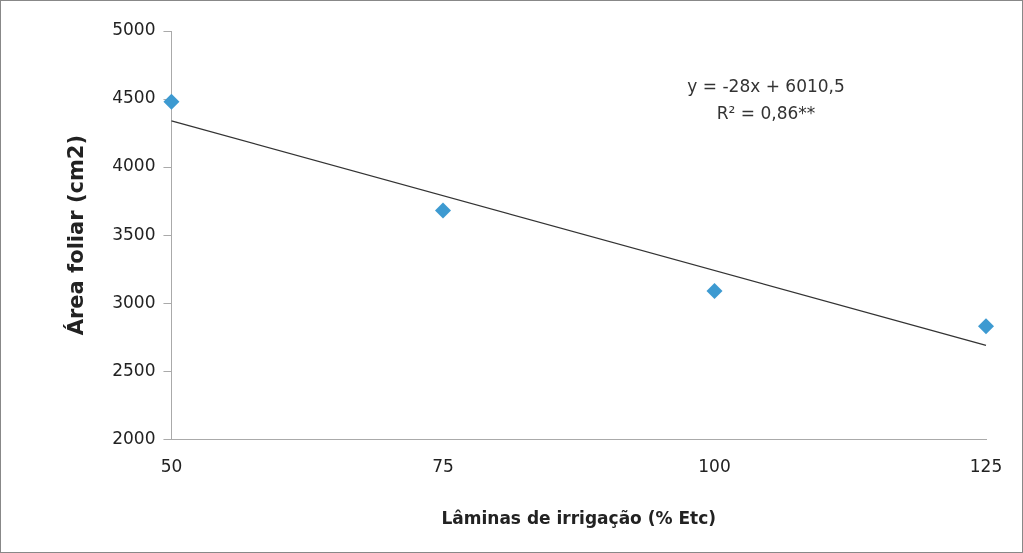 The height and width of the screenshot is (553, 1023). What do you see at coordinates (134, 233) in the screenshot?
I see `y-tick-label: 3500` at bounding box center [134, 233].